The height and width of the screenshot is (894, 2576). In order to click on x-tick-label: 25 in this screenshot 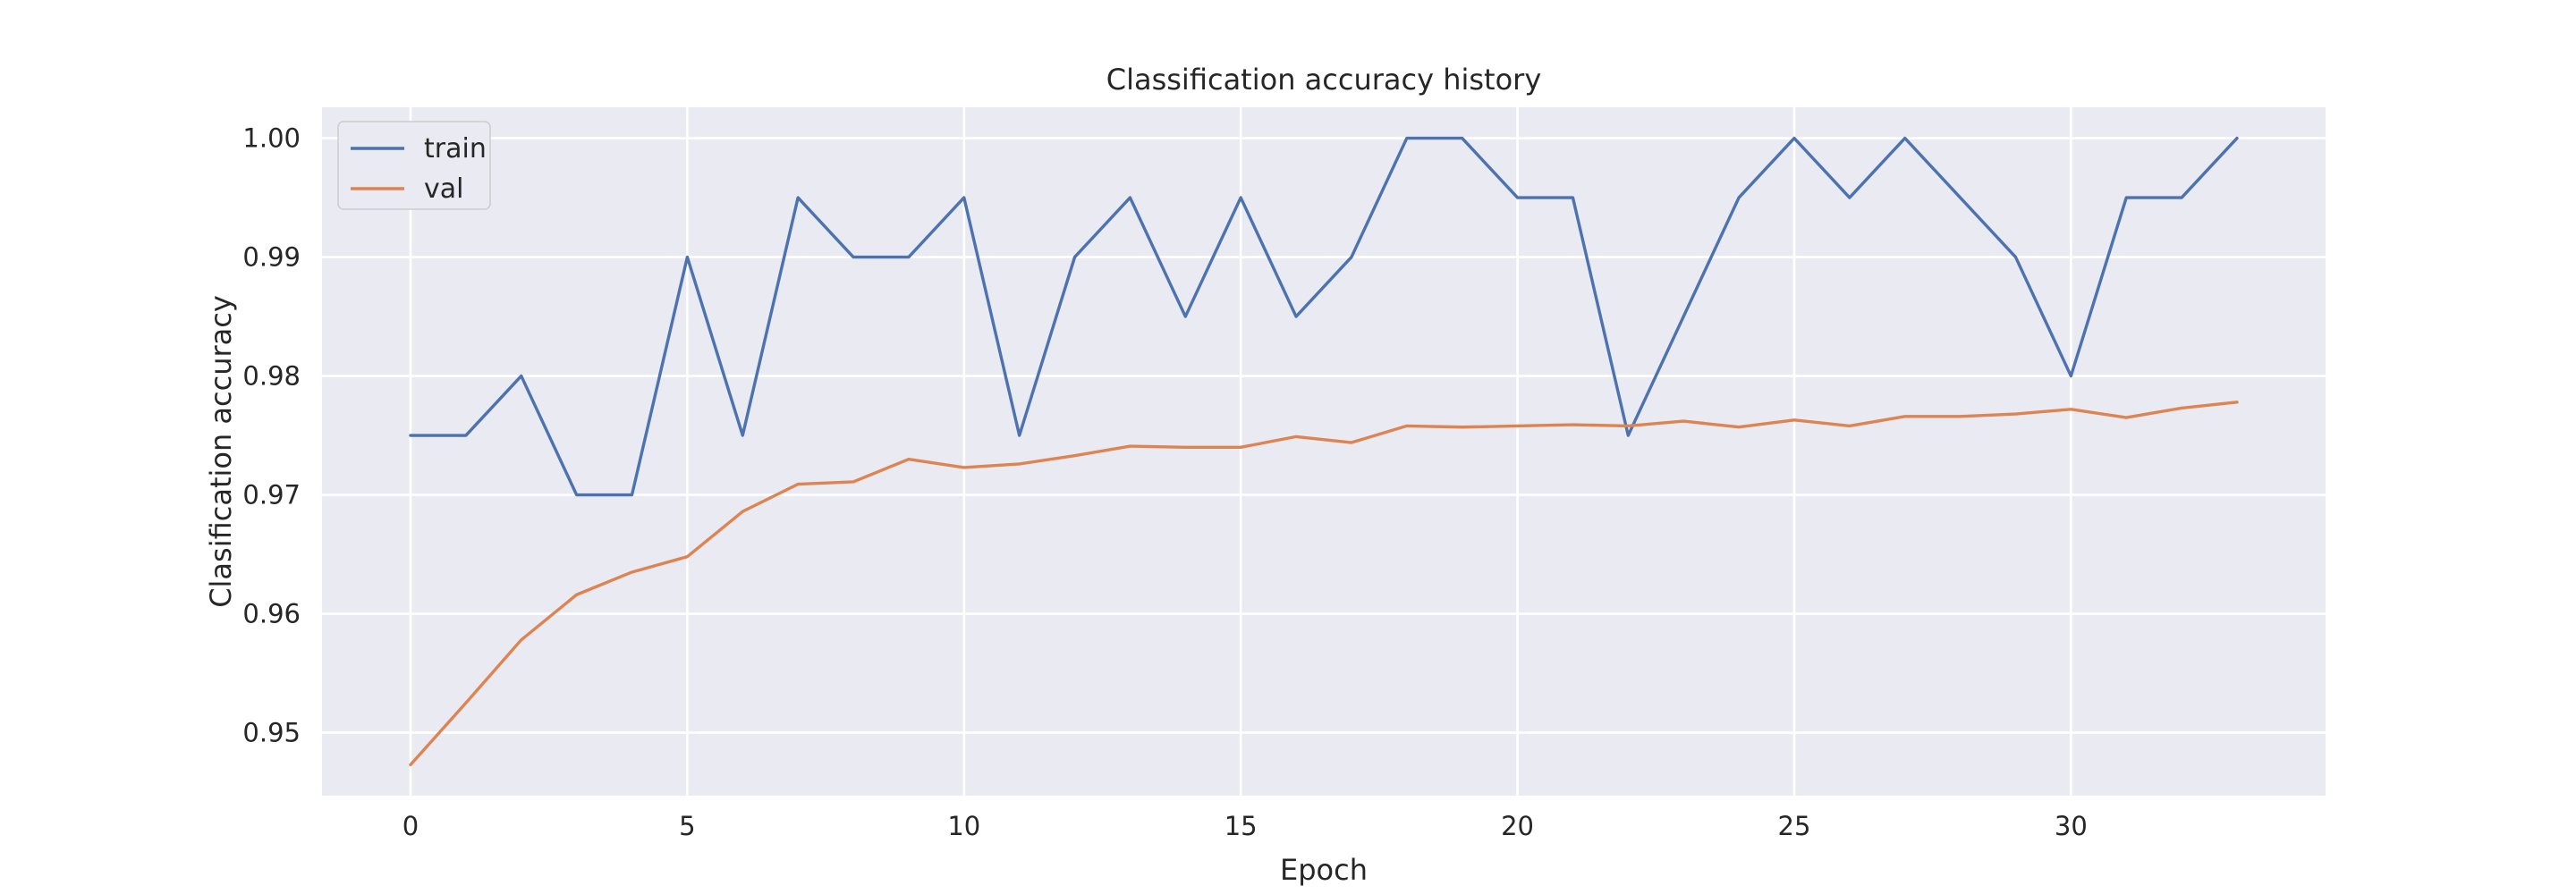, I will do `click(1794, 826)`.